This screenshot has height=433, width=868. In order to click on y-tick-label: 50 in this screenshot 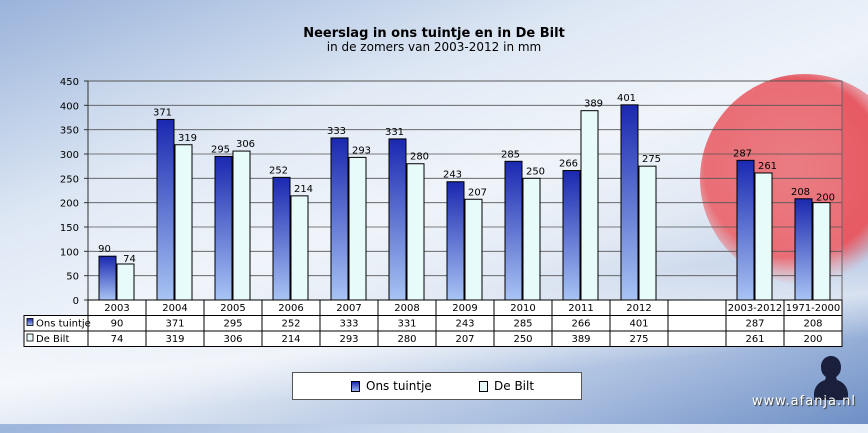, I will do `click(72, 277)`.